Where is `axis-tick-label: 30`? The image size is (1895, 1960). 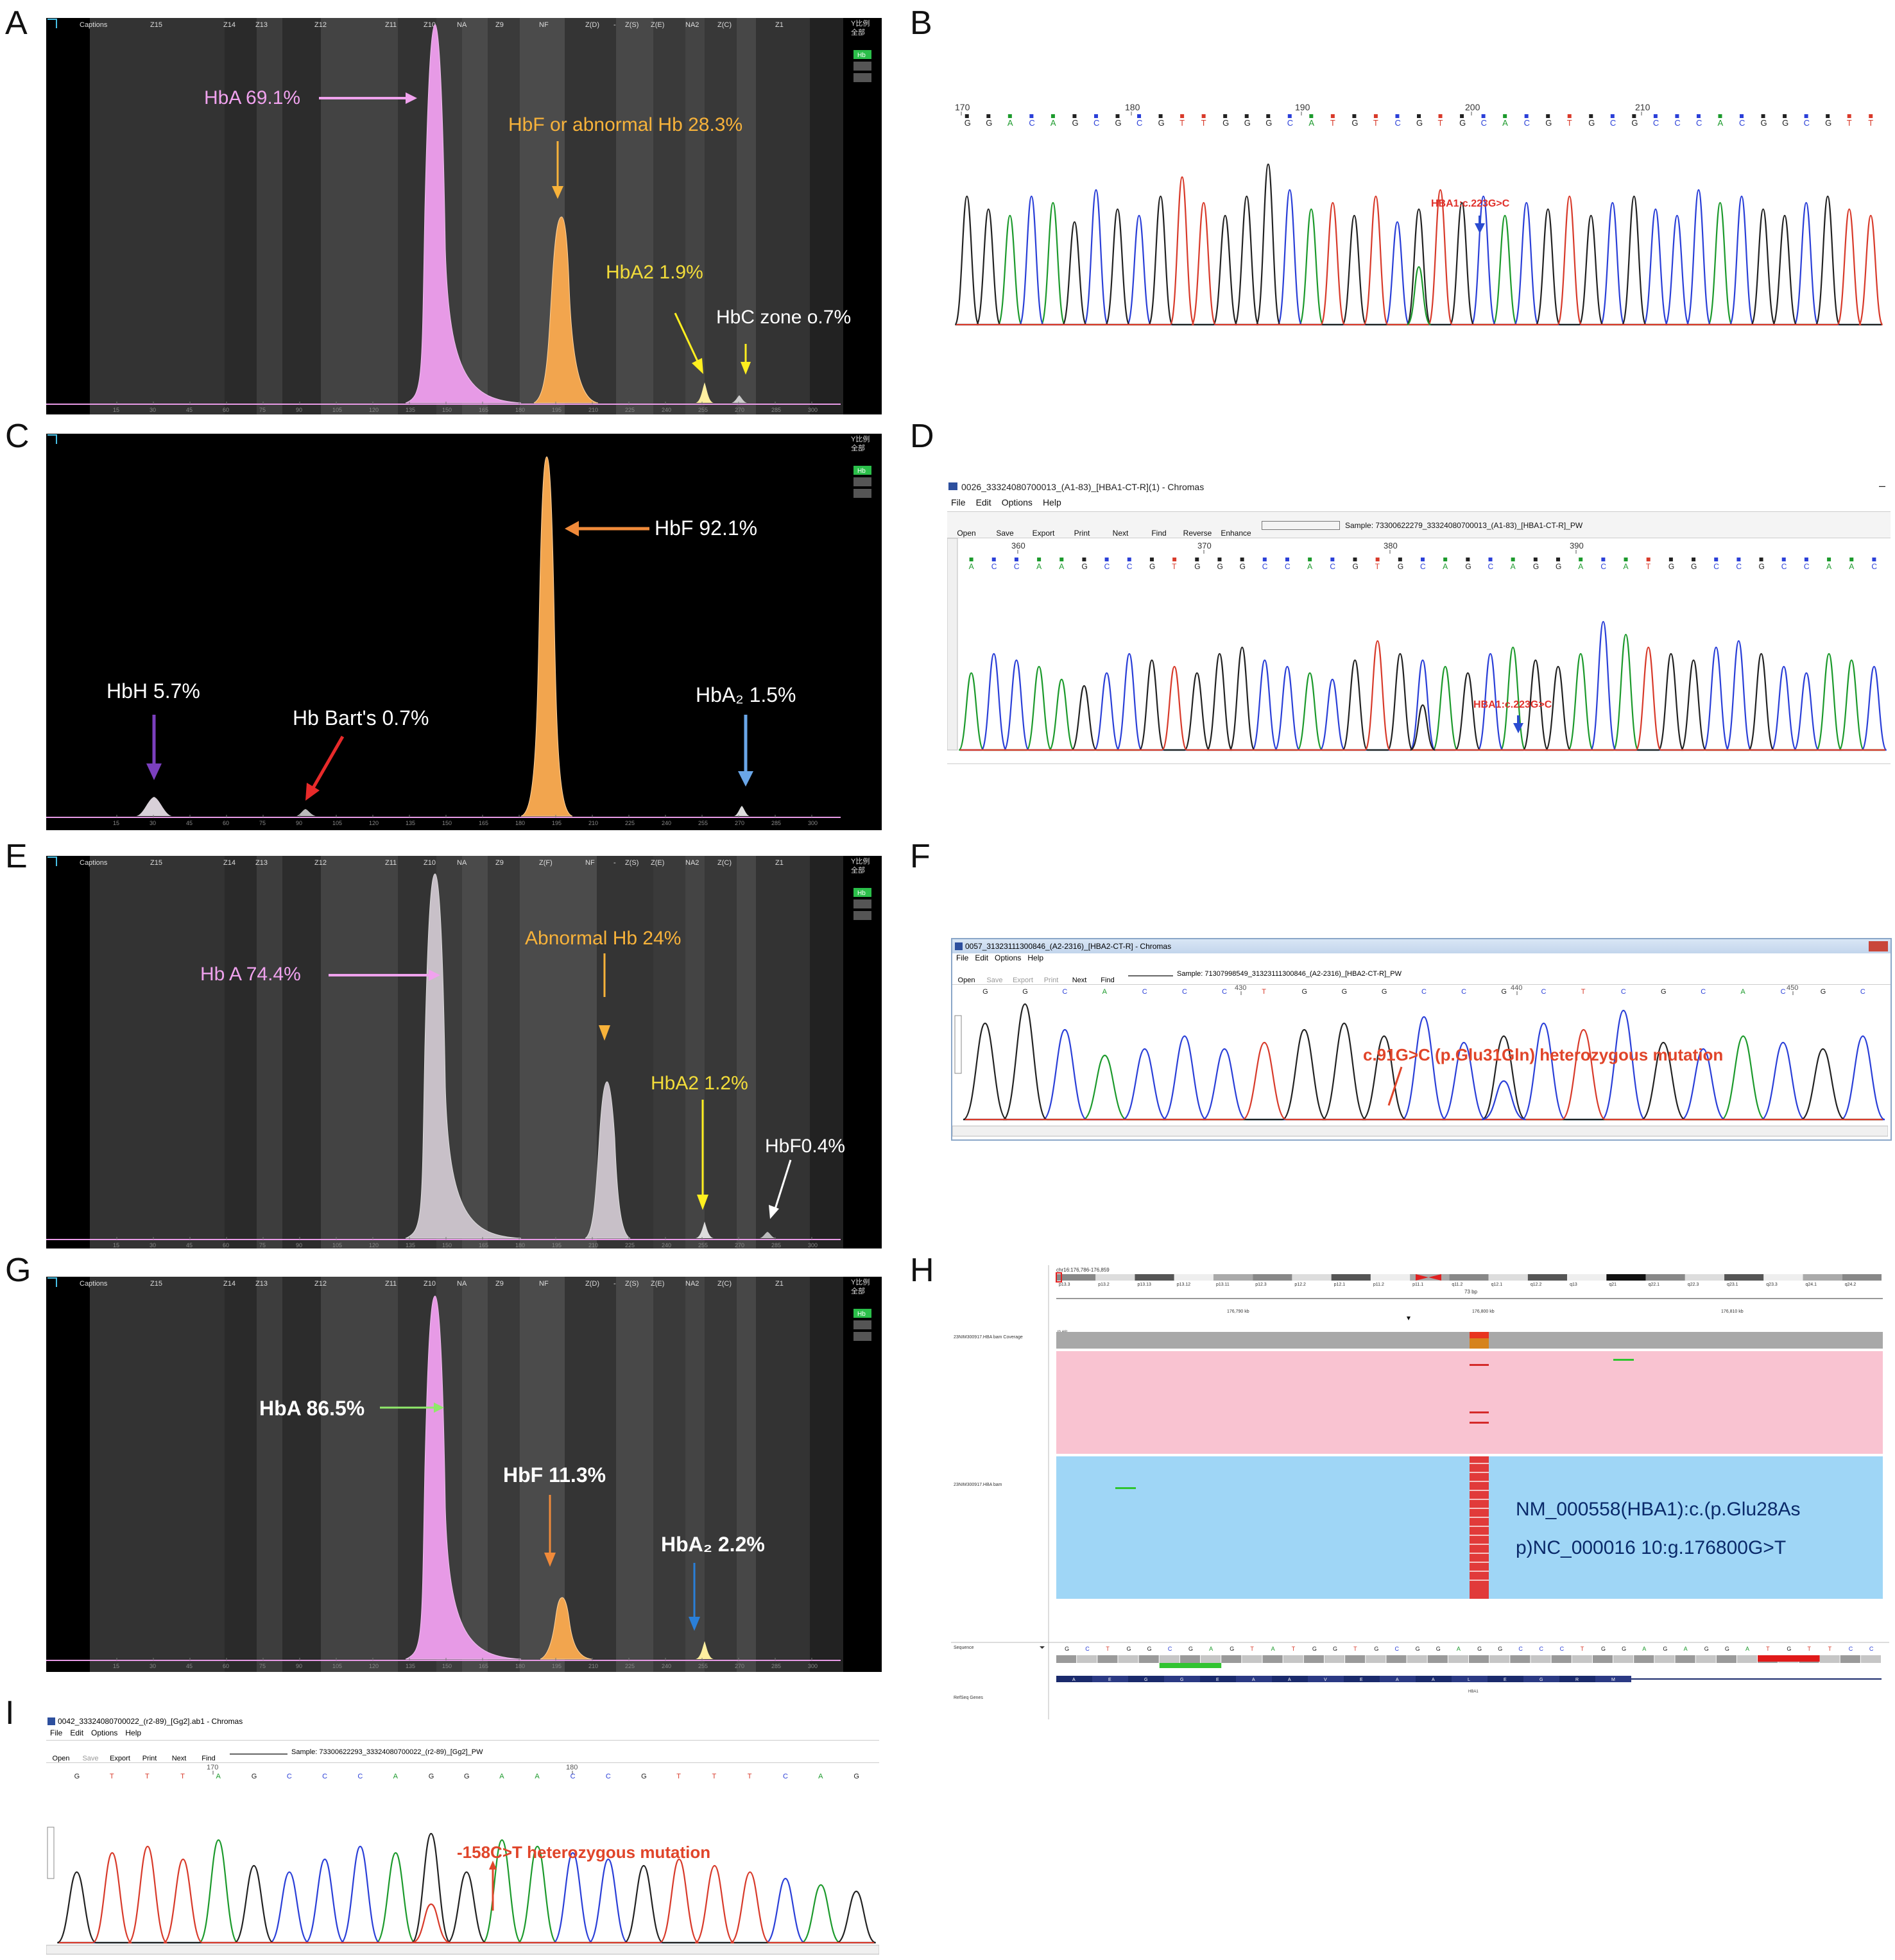
axis-tick-label: 30 is located at coordinates (153, 1666).